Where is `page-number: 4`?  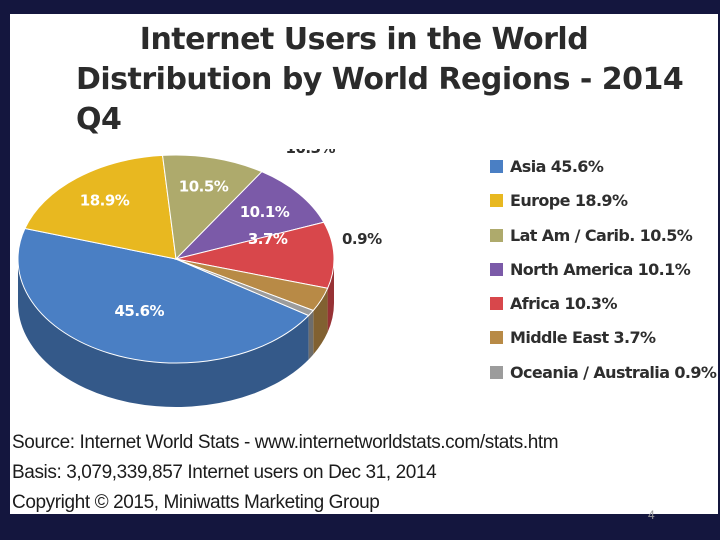 page-number: 4 is located at coordinates (651, 515).